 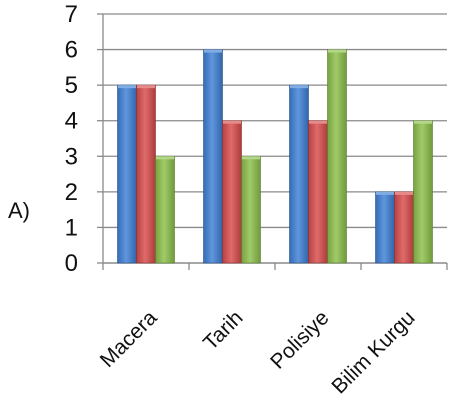 What do you see at coordinates (373, 352) in the screenshot?
I see `x-category-label: Bilim Kurgu` at bounding box center [373, 352].